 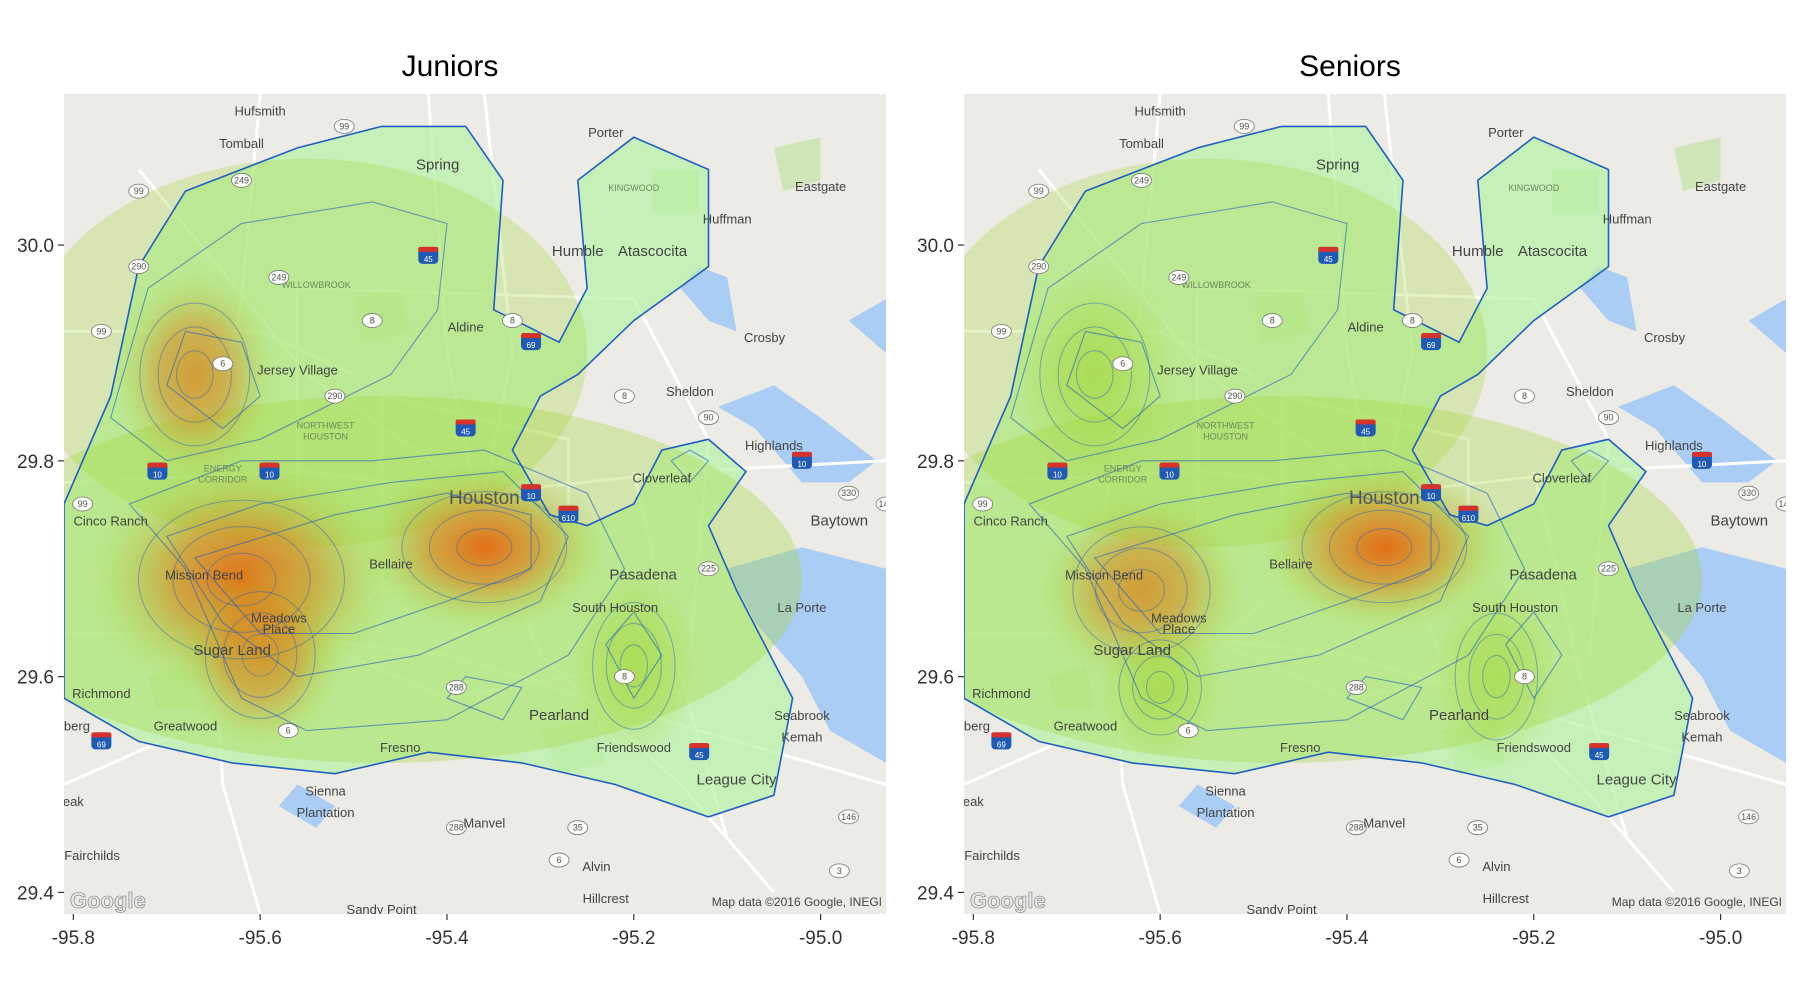 I want to click on place-label: Greatwood, so click(x=1086, y=726).